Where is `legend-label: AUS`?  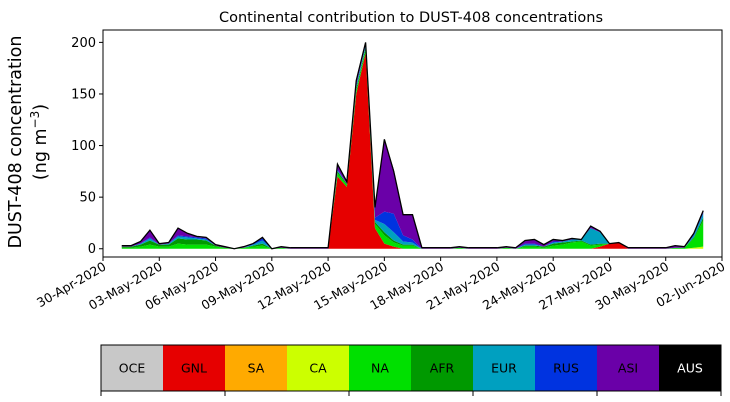
legend-label: AUS is located at coordinates (690, 368).